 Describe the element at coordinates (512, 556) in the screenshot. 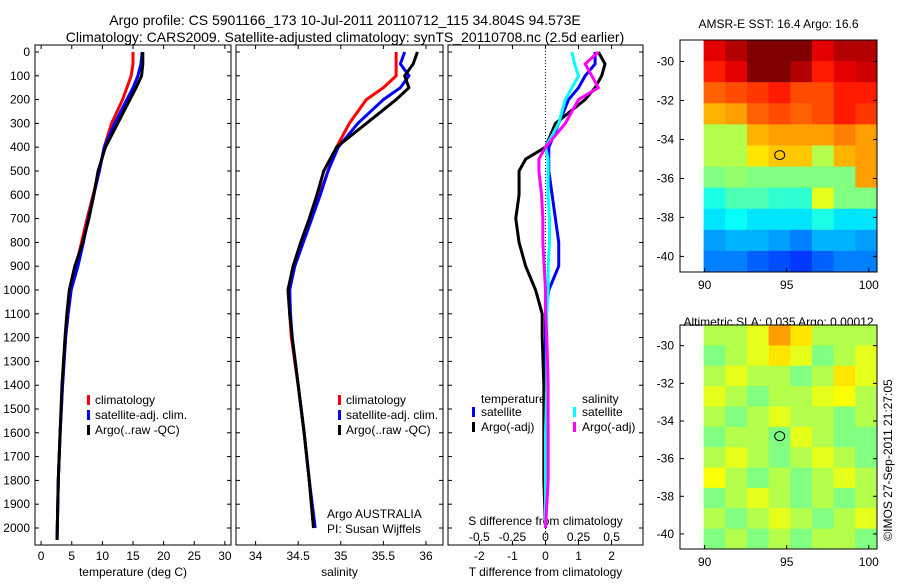

I see `x-tick-label: -1` at that location.